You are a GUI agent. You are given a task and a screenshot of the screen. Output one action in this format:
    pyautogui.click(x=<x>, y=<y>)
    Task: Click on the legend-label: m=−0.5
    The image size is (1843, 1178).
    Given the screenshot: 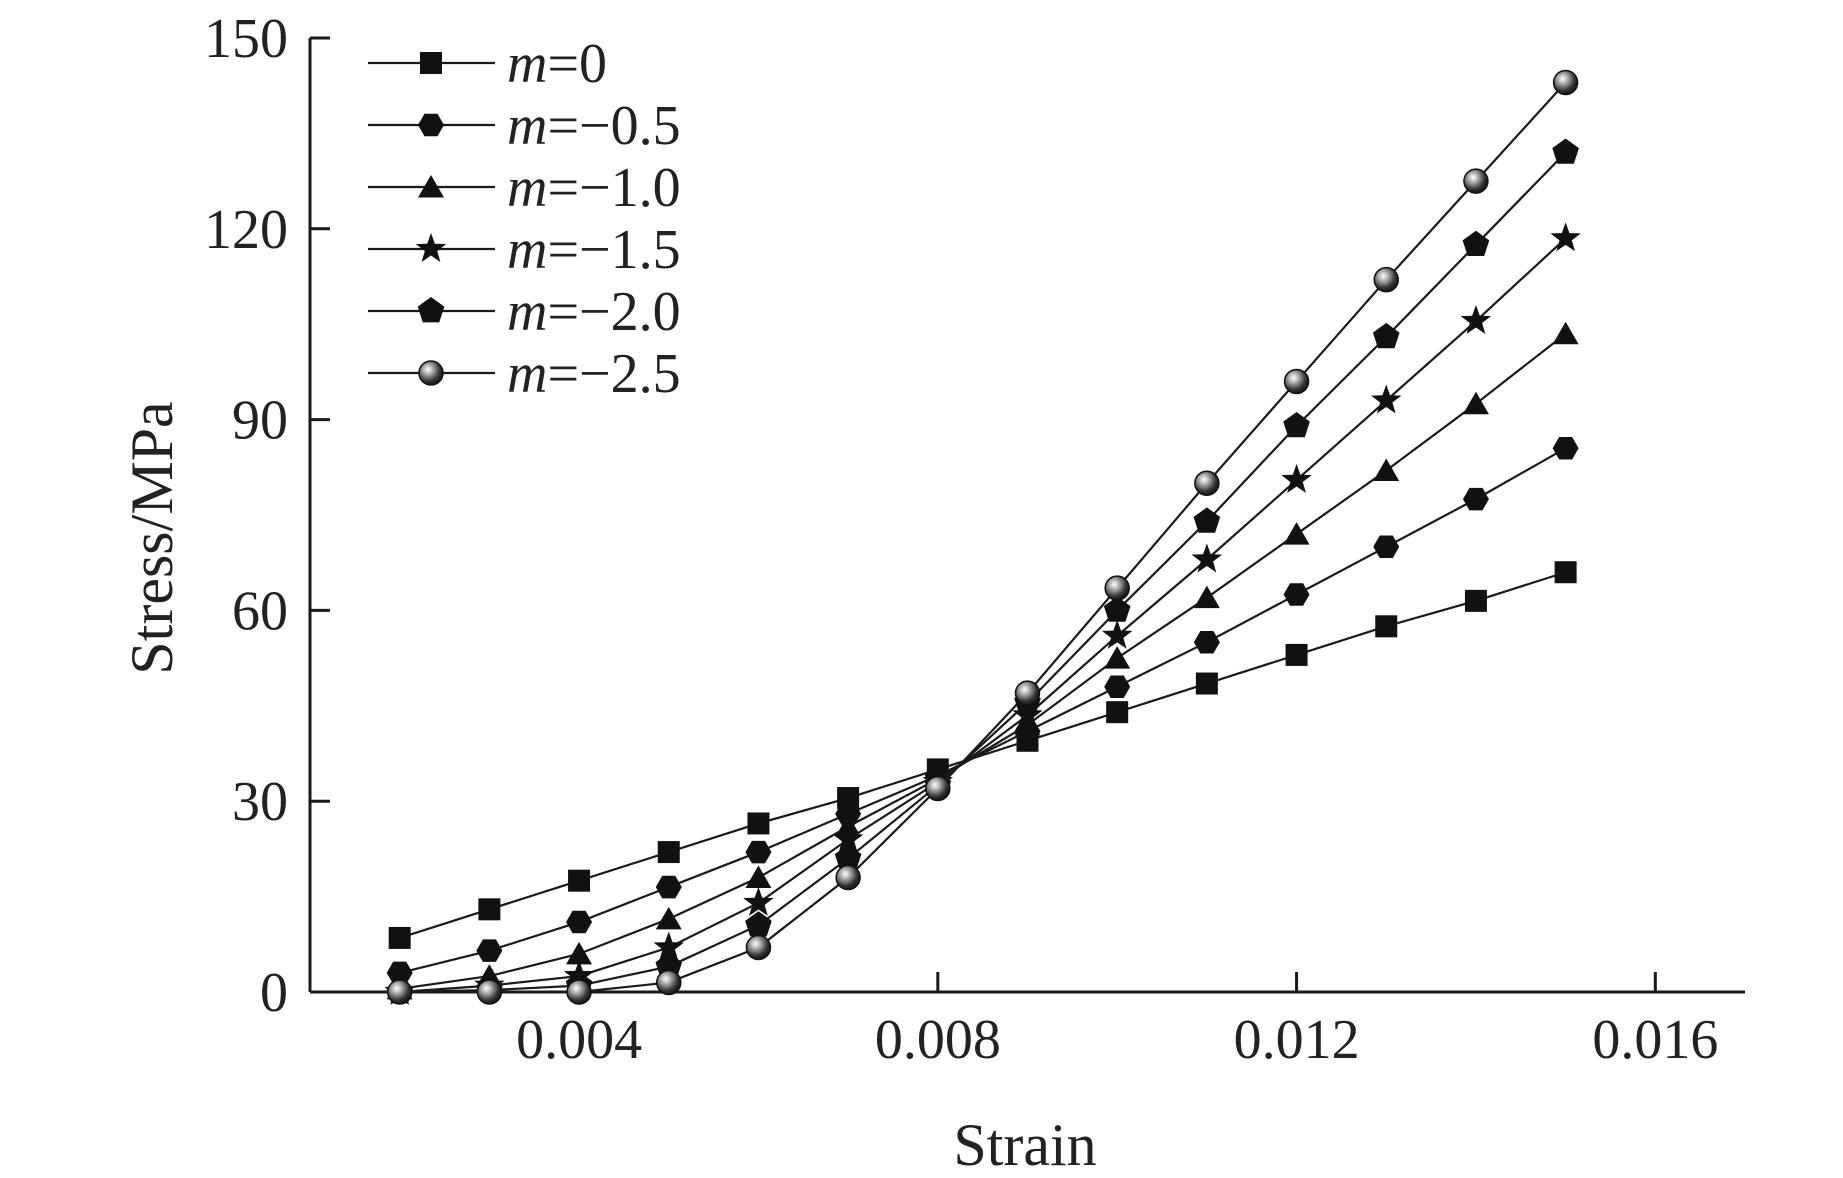 What is the action you would take?
    pyautogui.click(x=594, y=126)
    